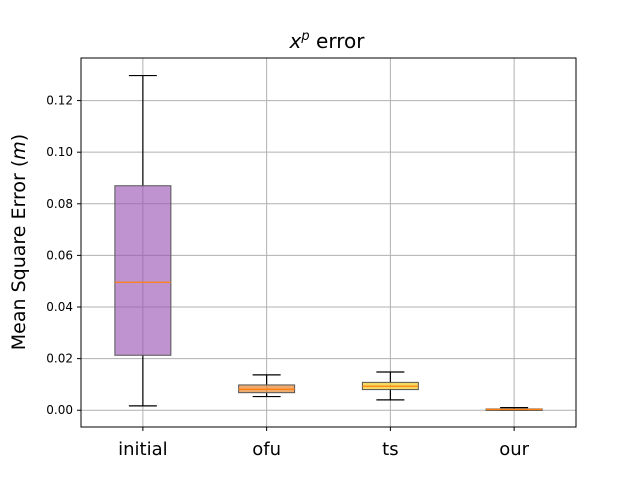  What do you see at coordinates (143, 449) in the screenshot?
I see `x-tick-label: initial` at bounding box center [143, 449].